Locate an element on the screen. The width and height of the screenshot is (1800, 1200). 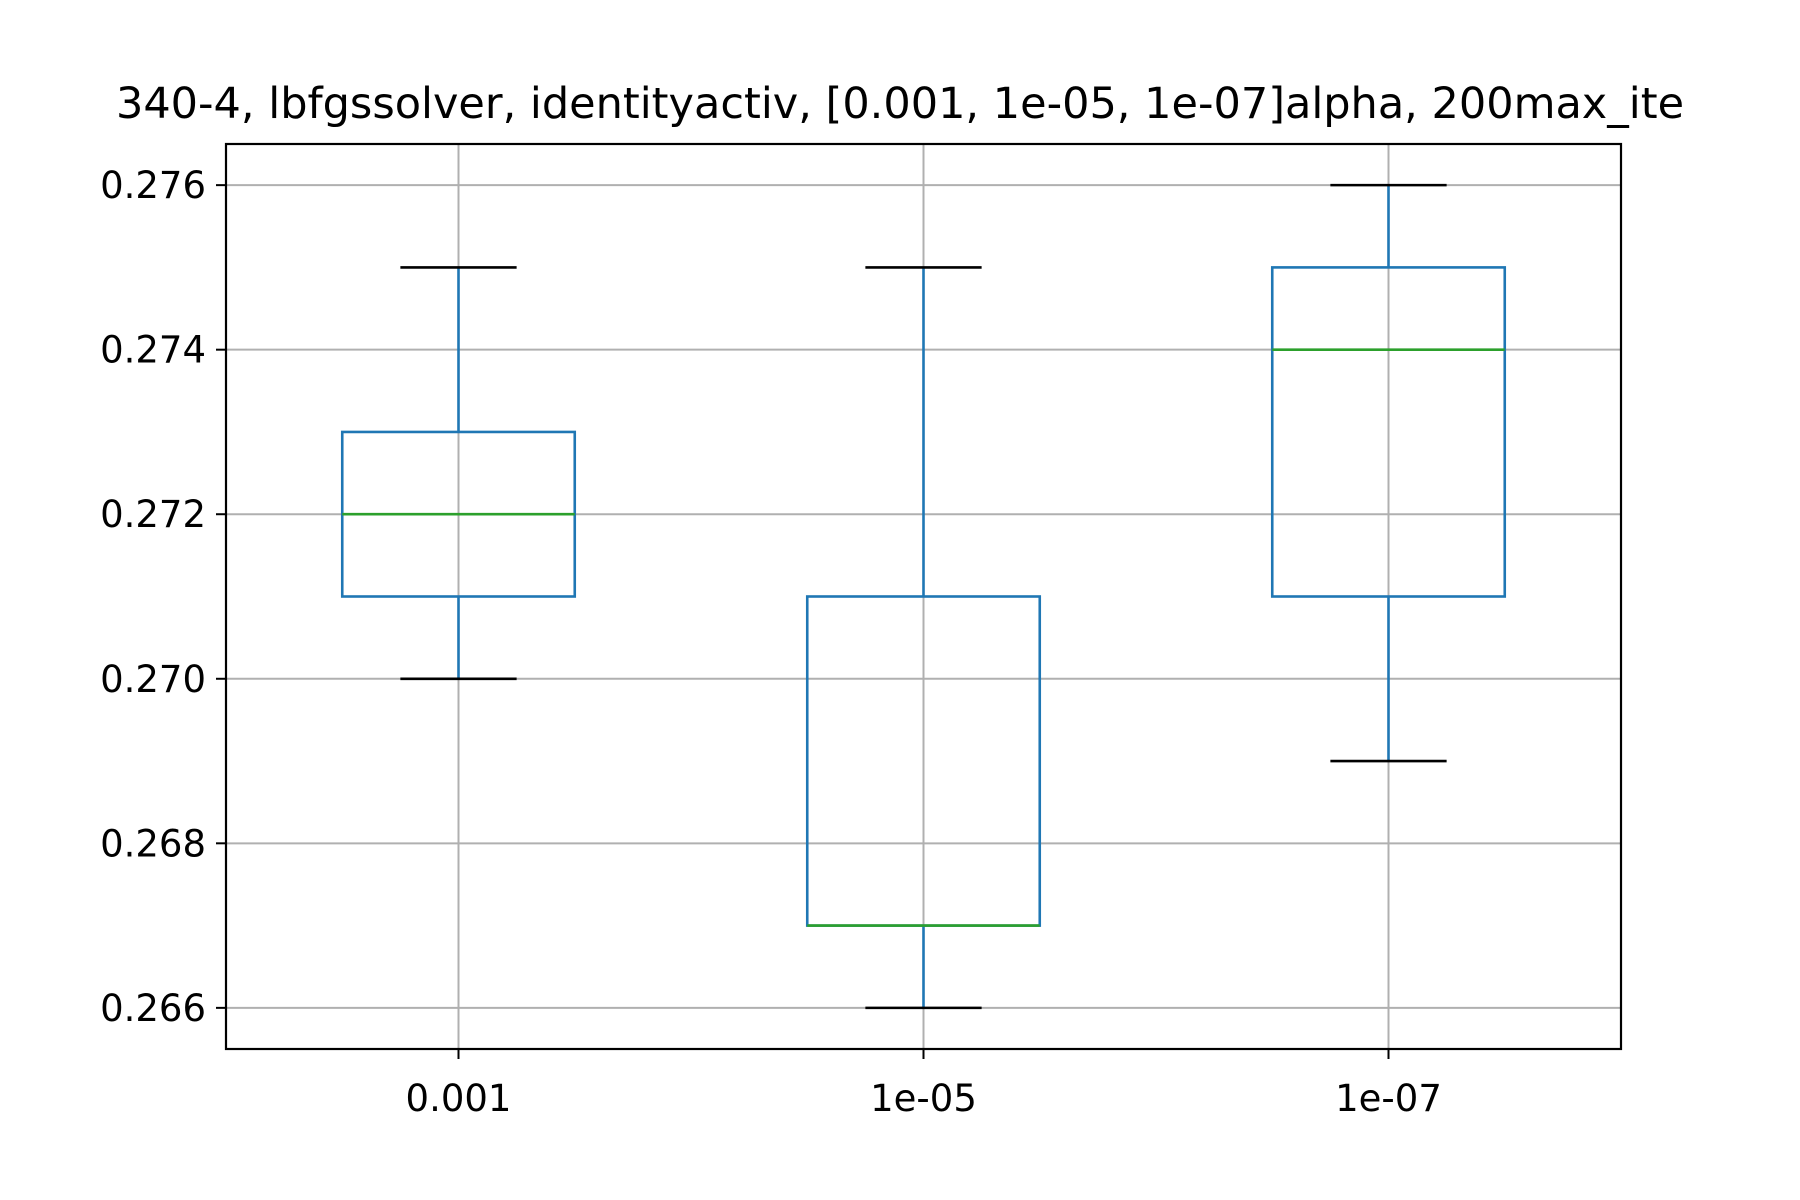
iqr-box is located at coordinates (1388, 432).